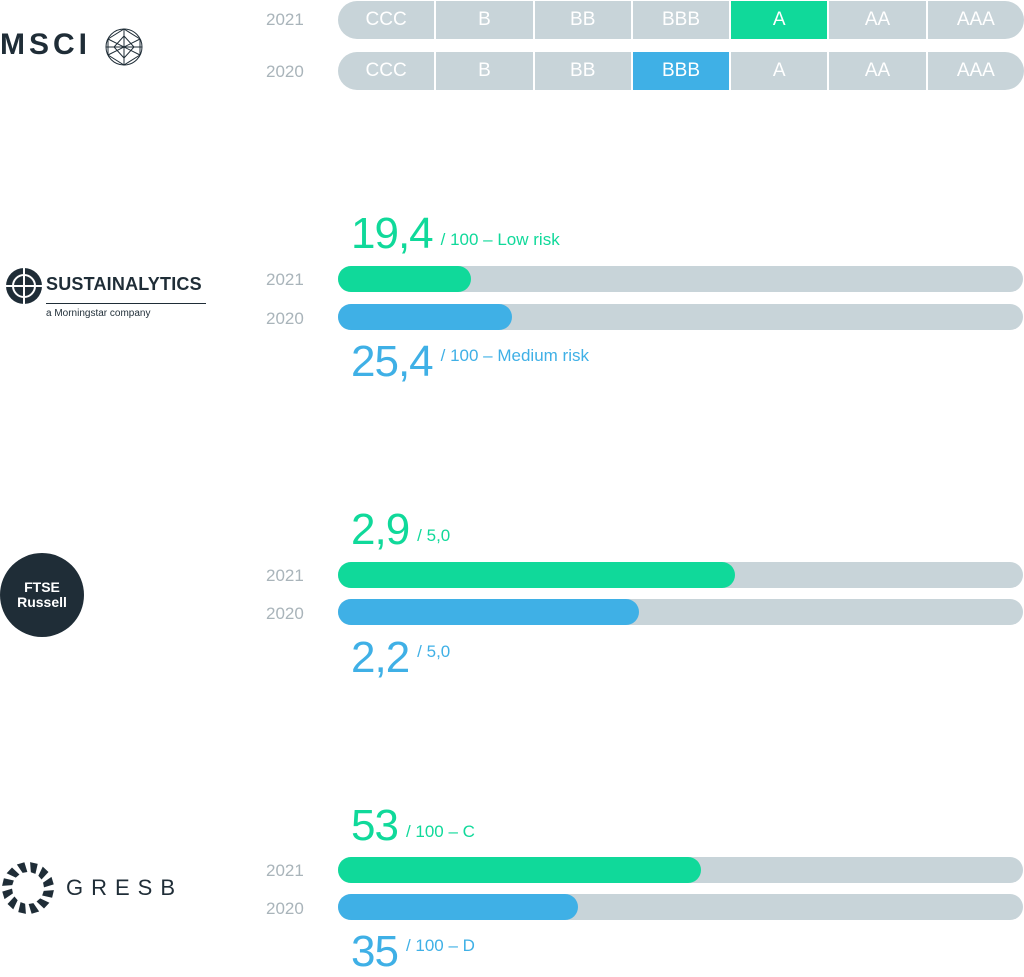  Describe the element at coordinates (680, 279) in the screenshot. I see `sustainalytics-track-2021` at that location.